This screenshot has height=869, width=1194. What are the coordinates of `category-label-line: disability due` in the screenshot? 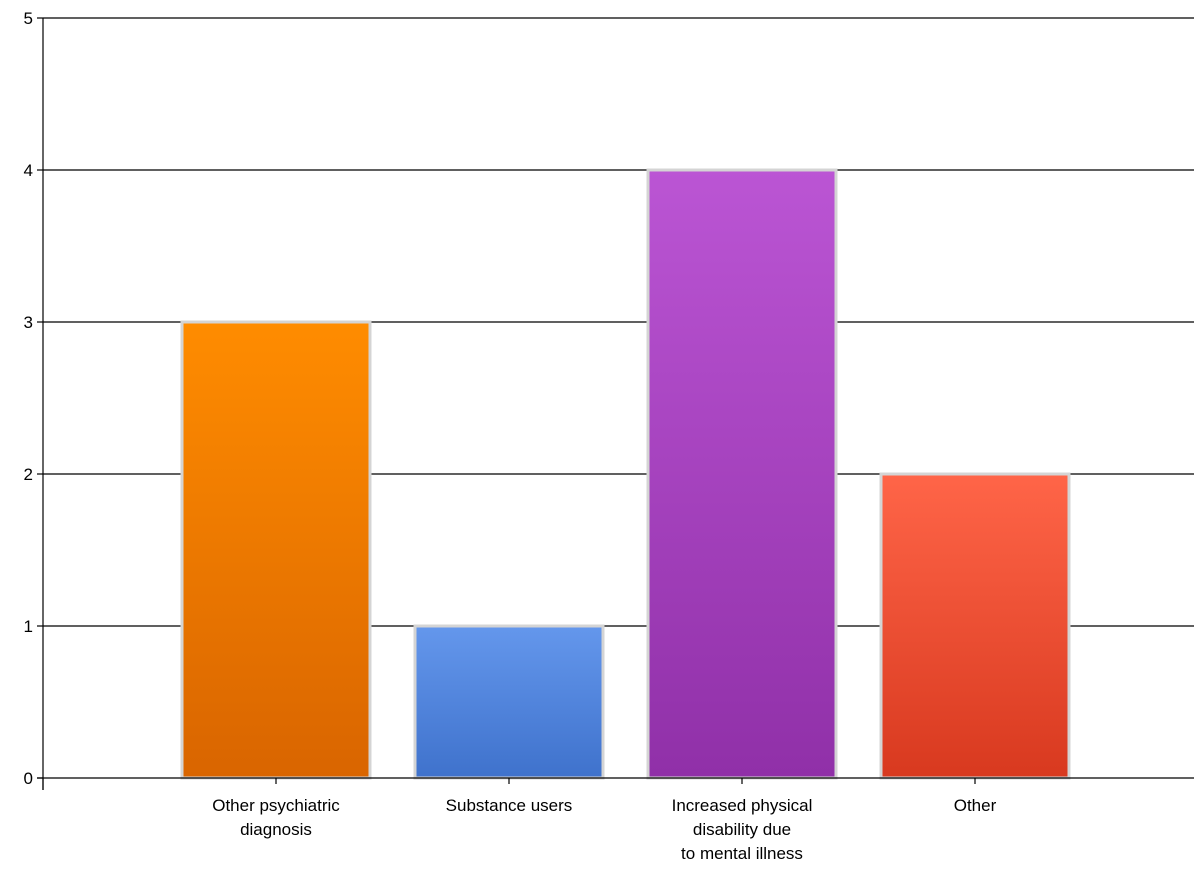 It's located at (742, 829).